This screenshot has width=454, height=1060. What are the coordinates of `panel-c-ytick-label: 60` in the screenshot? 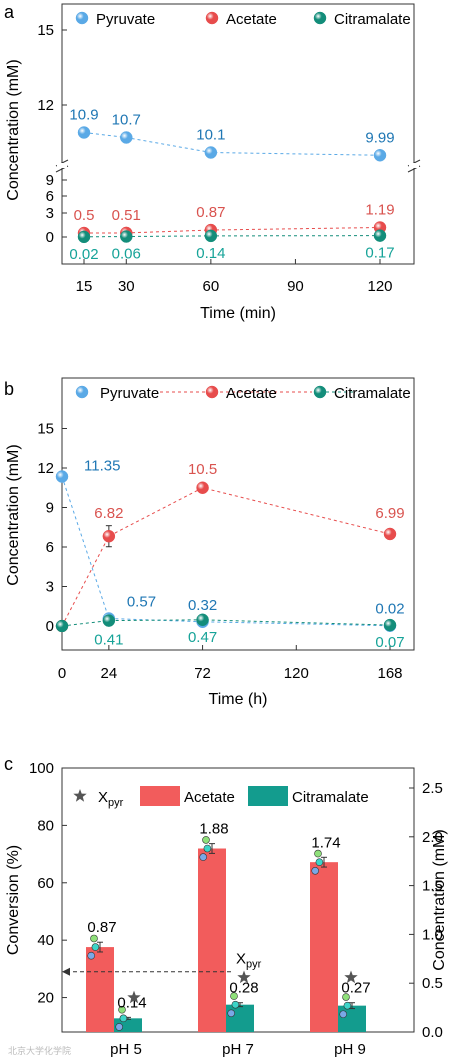 It's located at (45, 883).